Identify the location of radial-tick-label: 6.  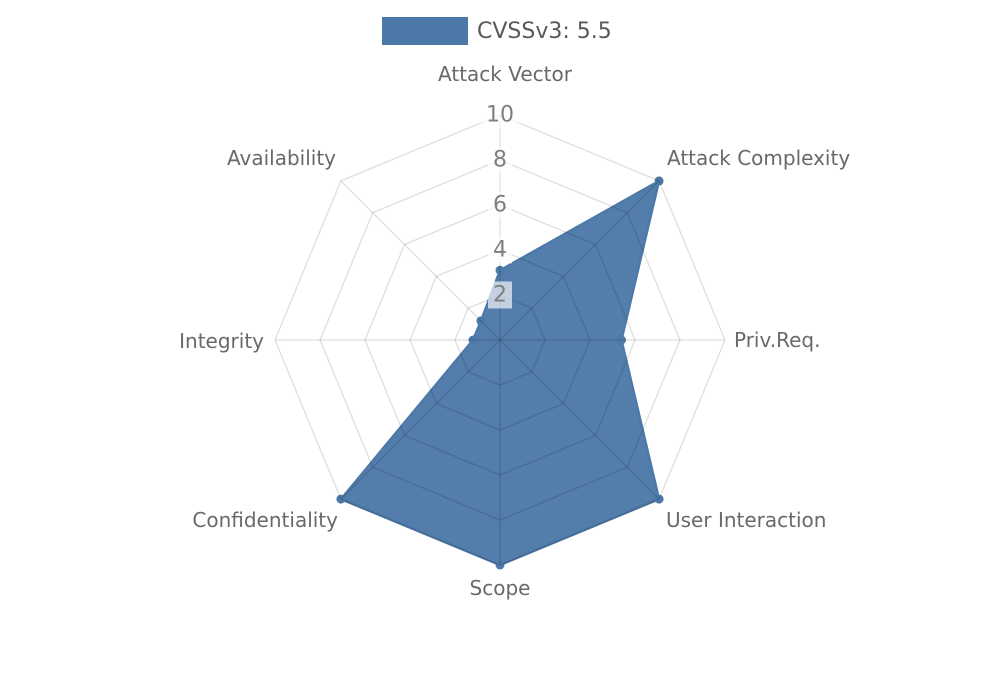
(500, 205).